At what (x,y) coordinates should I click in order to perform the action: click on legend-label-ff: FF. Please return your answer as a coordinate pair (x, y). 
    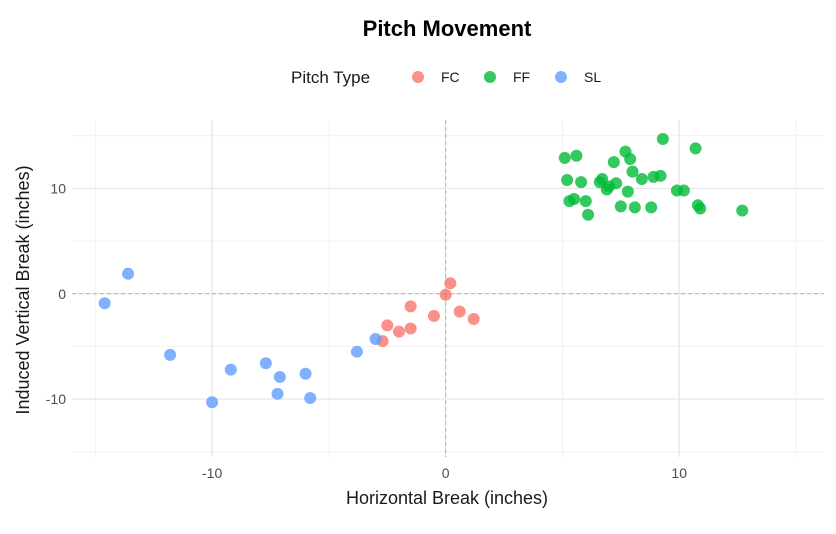
    Looking at the image, I should click on (521, 77).